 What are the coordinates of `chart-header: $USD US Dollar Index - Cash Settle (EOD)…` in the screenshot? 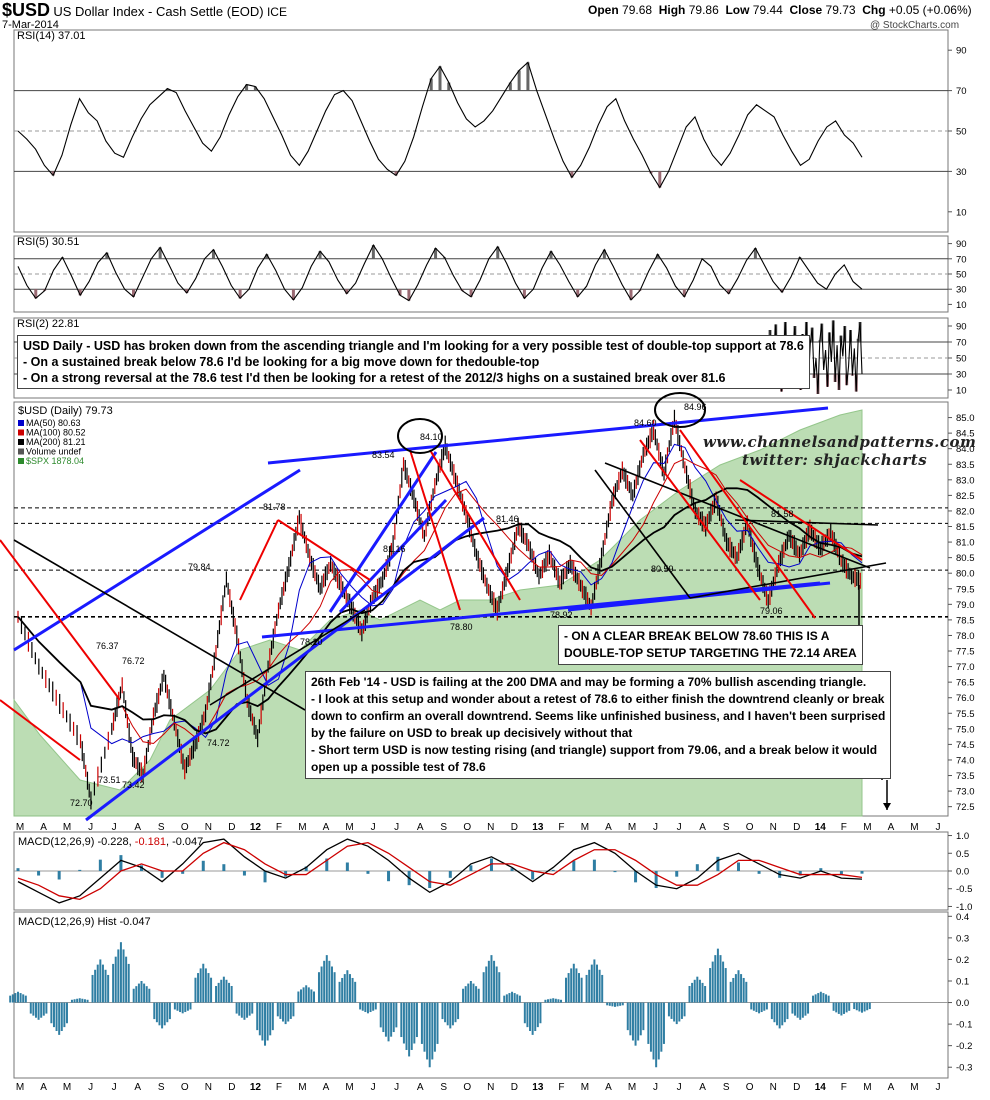 It's located at (144, 10).